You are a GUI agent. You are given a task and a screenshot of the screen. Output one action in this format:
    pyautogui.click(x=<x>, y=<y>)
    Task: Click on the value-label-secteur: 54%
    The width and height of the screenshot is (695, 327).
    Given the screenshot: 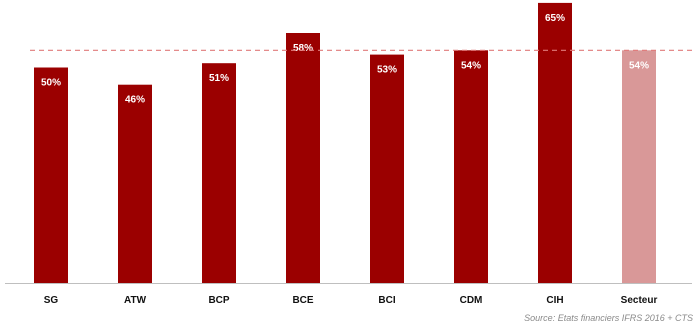 What is the action you would take?
    pyautogui.click(x=639, y=65)
    